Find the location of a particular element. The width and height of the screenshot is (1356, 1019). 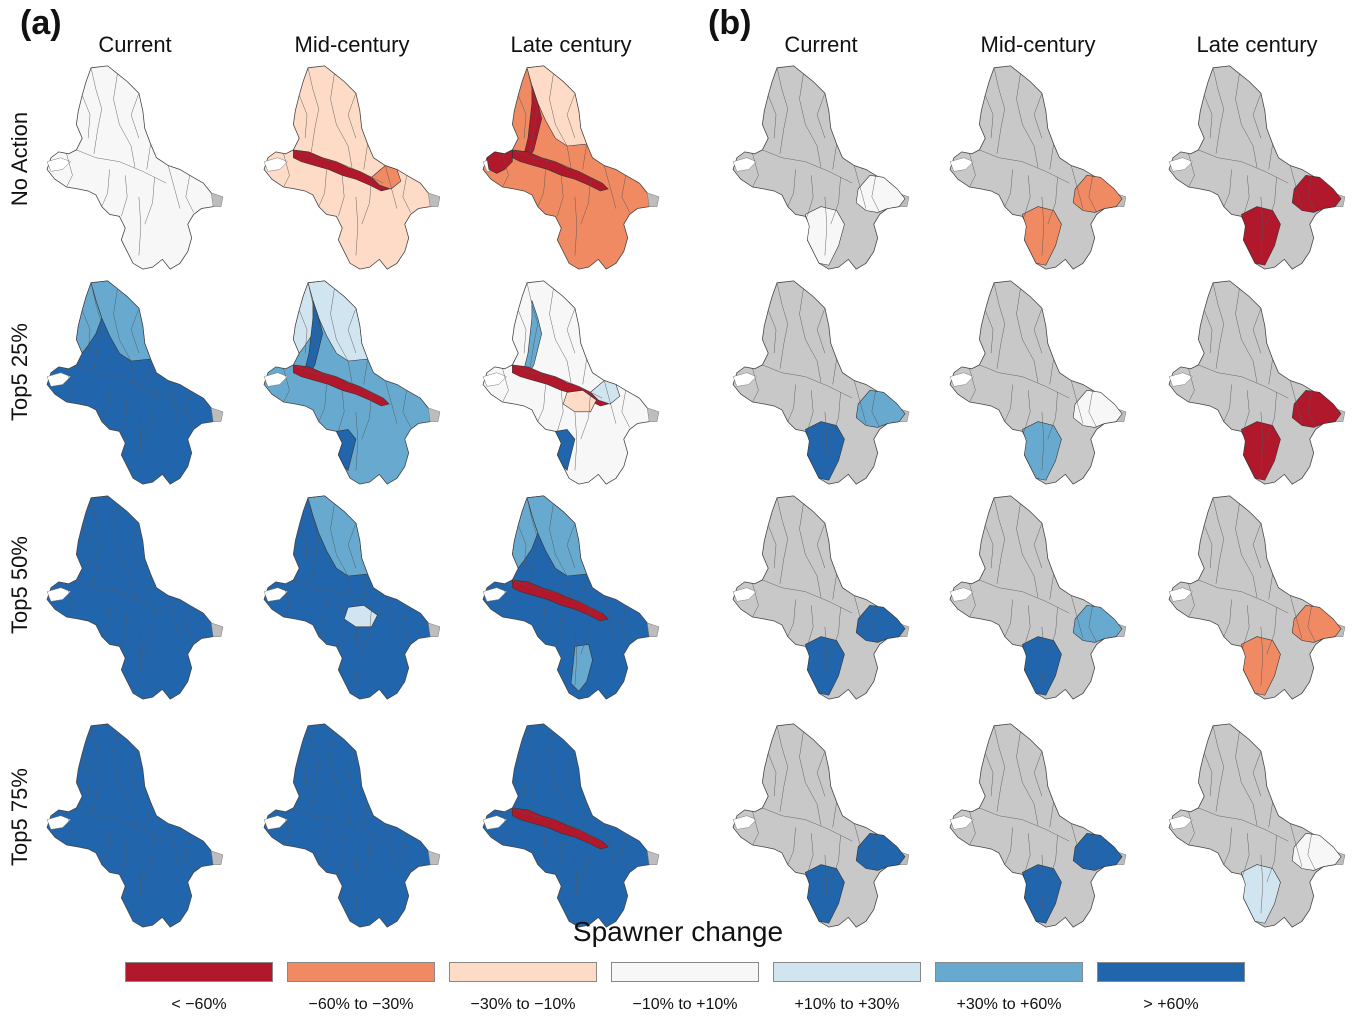

map-panelb-r4-c2 is located at coordinates (1038, 825).